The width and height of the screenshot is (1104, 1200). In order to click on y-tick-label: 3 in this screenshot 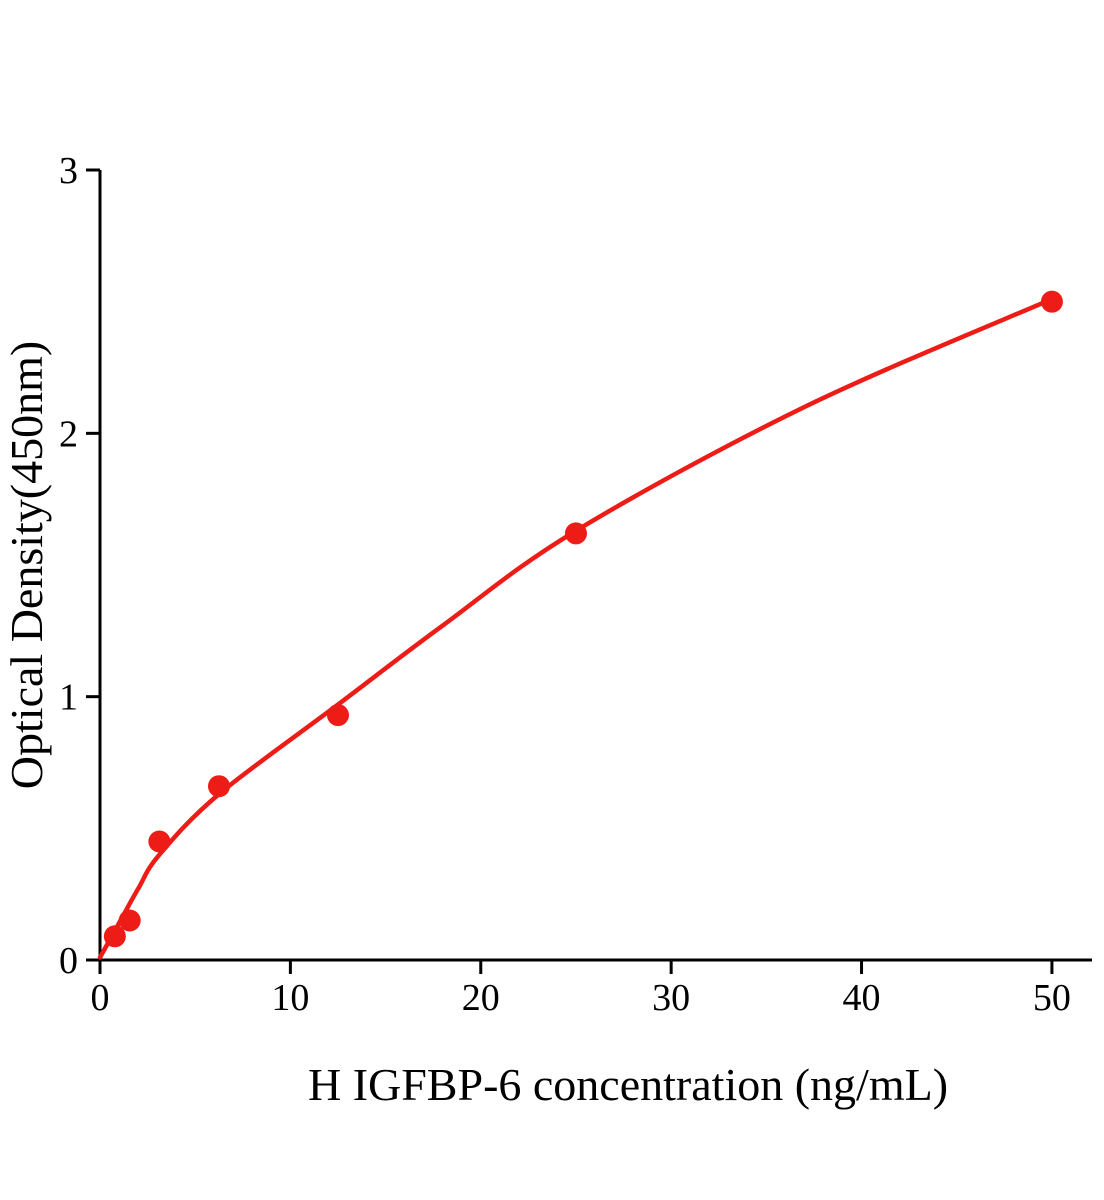, I will do `click(68, 171)`.